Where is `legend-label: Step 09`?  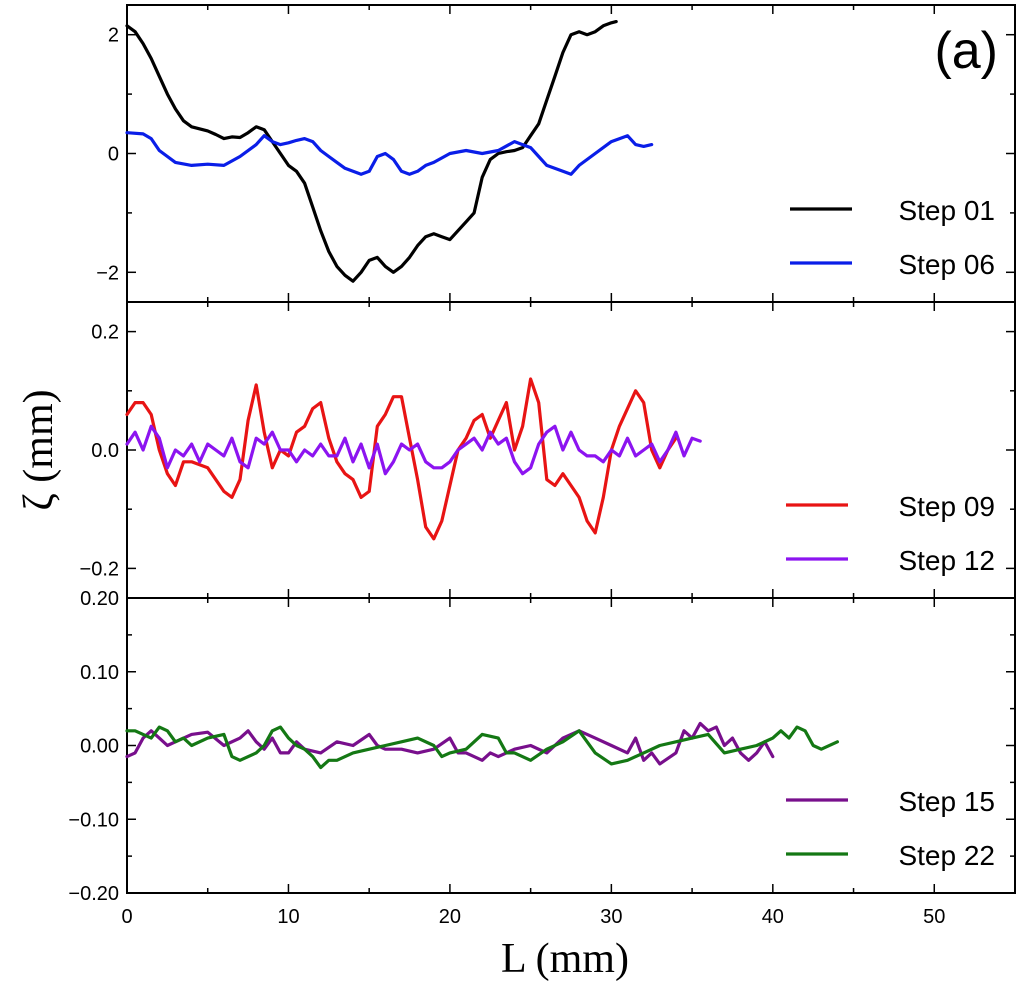 legend-label: Step 09 is located at coordinates (946, 506).